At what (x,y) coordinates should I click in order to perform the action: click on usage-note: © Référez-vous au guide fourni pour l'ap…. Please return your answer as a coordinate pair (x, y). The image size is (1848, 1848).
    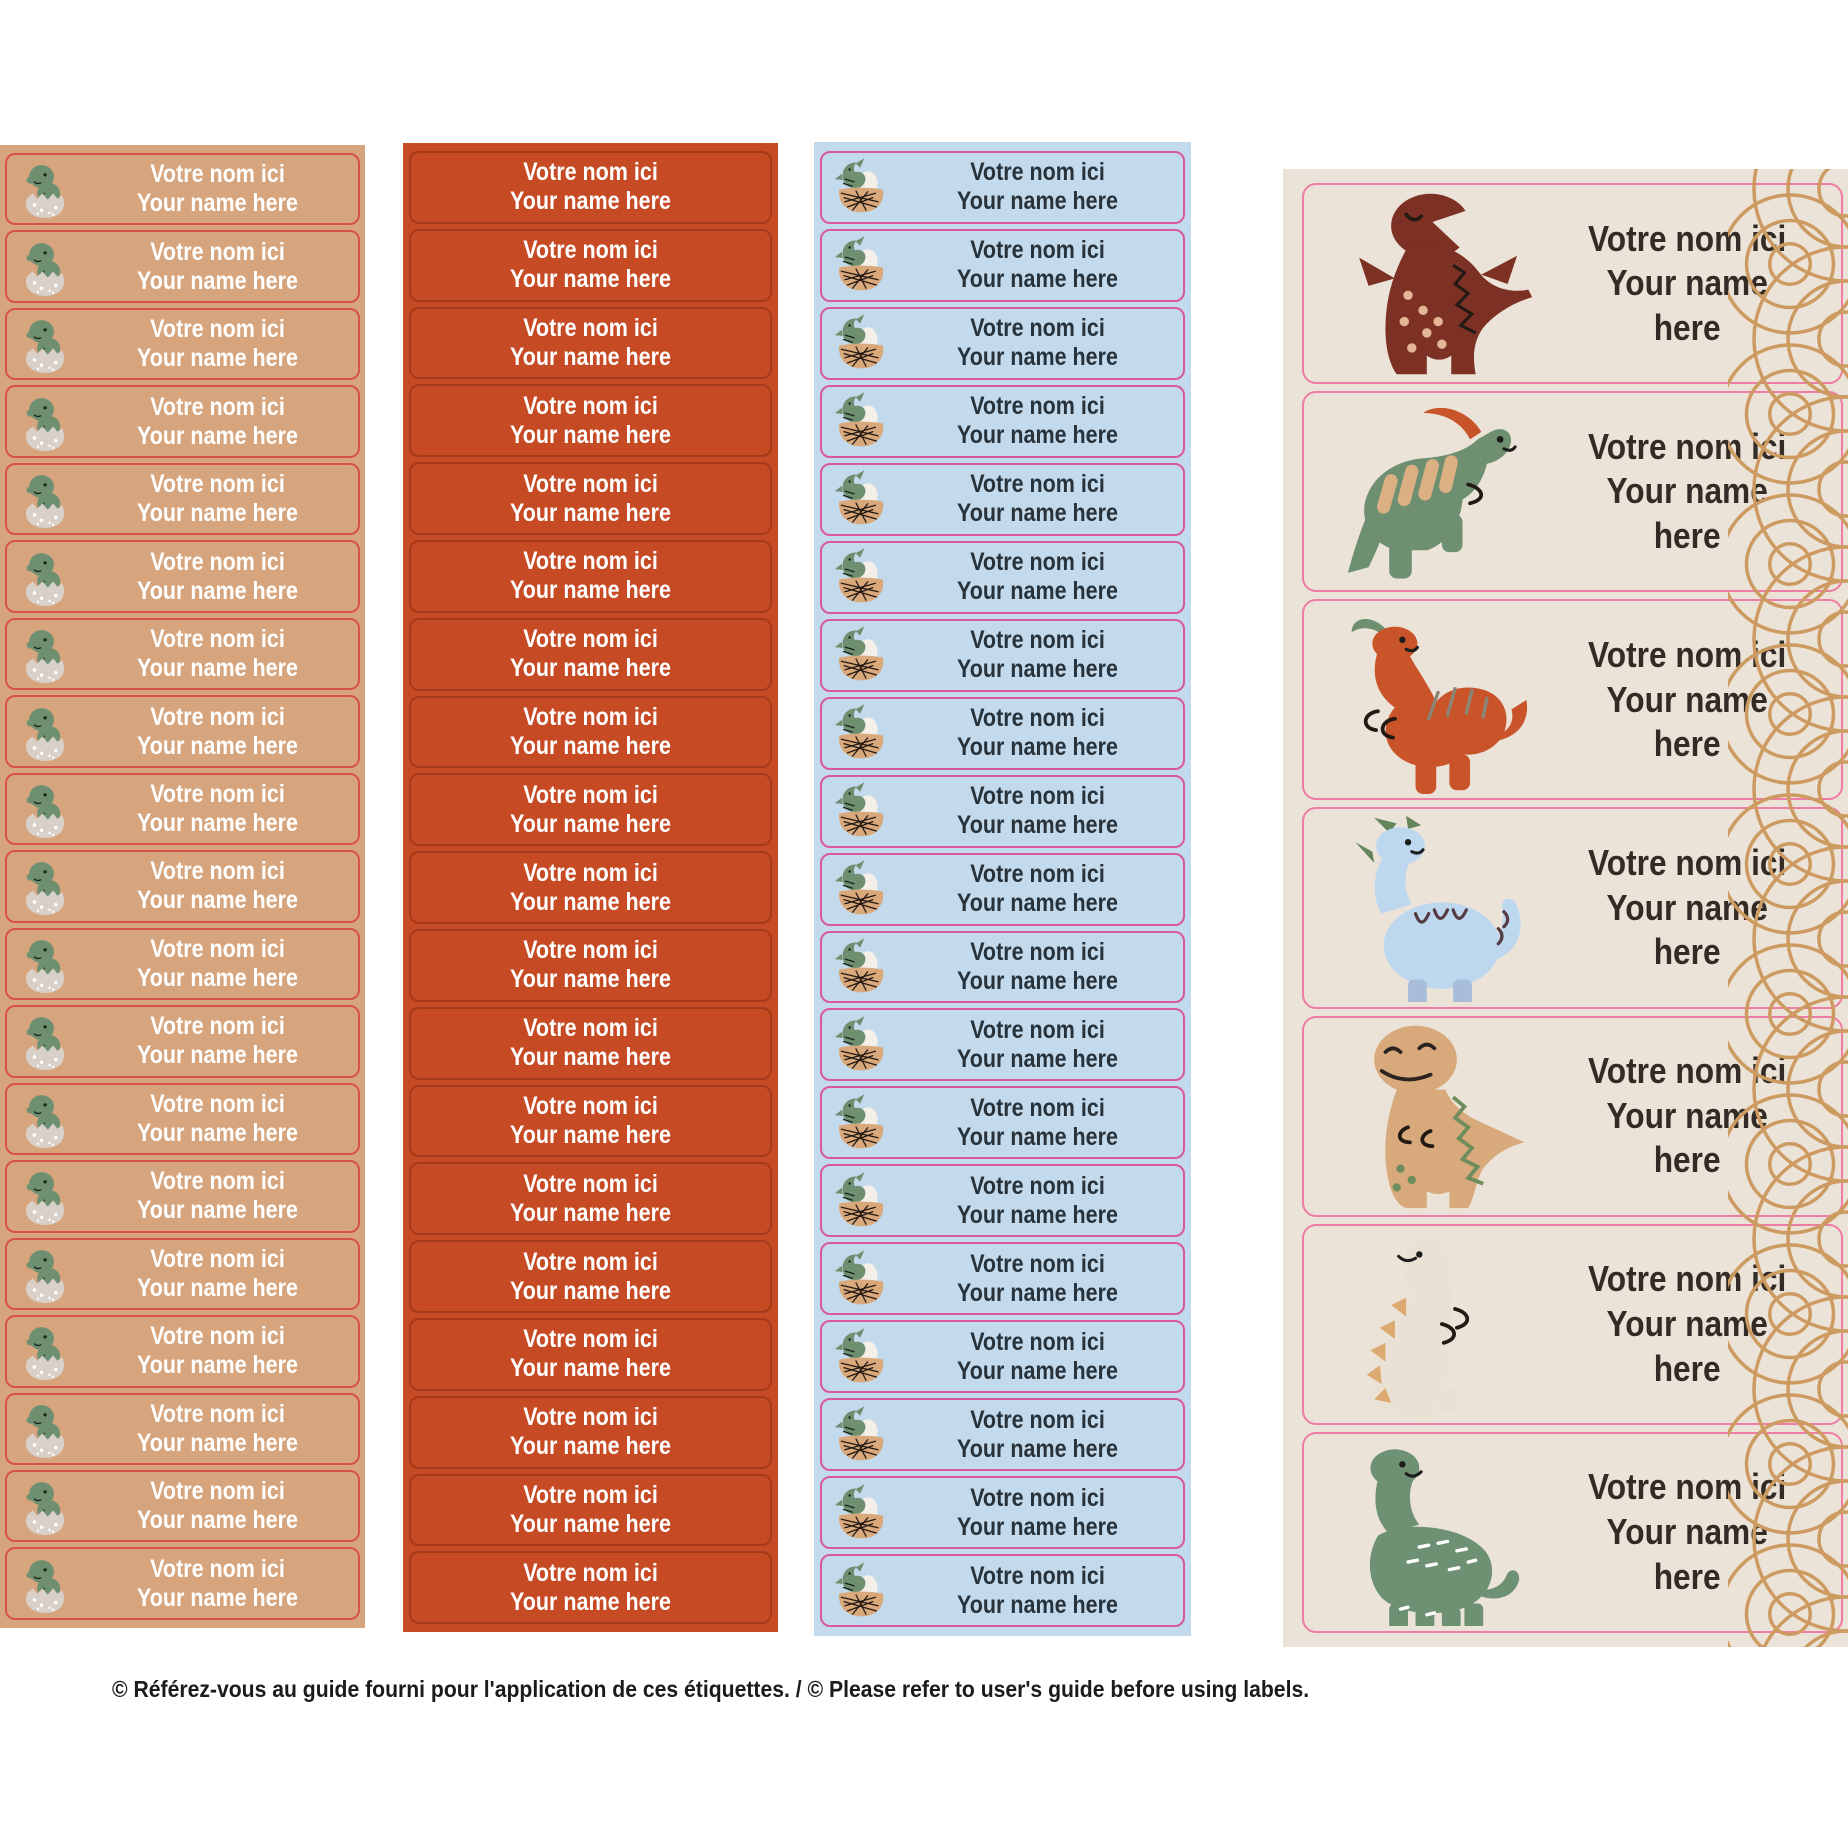
    Looking at the image, I should click on (711, 1689).